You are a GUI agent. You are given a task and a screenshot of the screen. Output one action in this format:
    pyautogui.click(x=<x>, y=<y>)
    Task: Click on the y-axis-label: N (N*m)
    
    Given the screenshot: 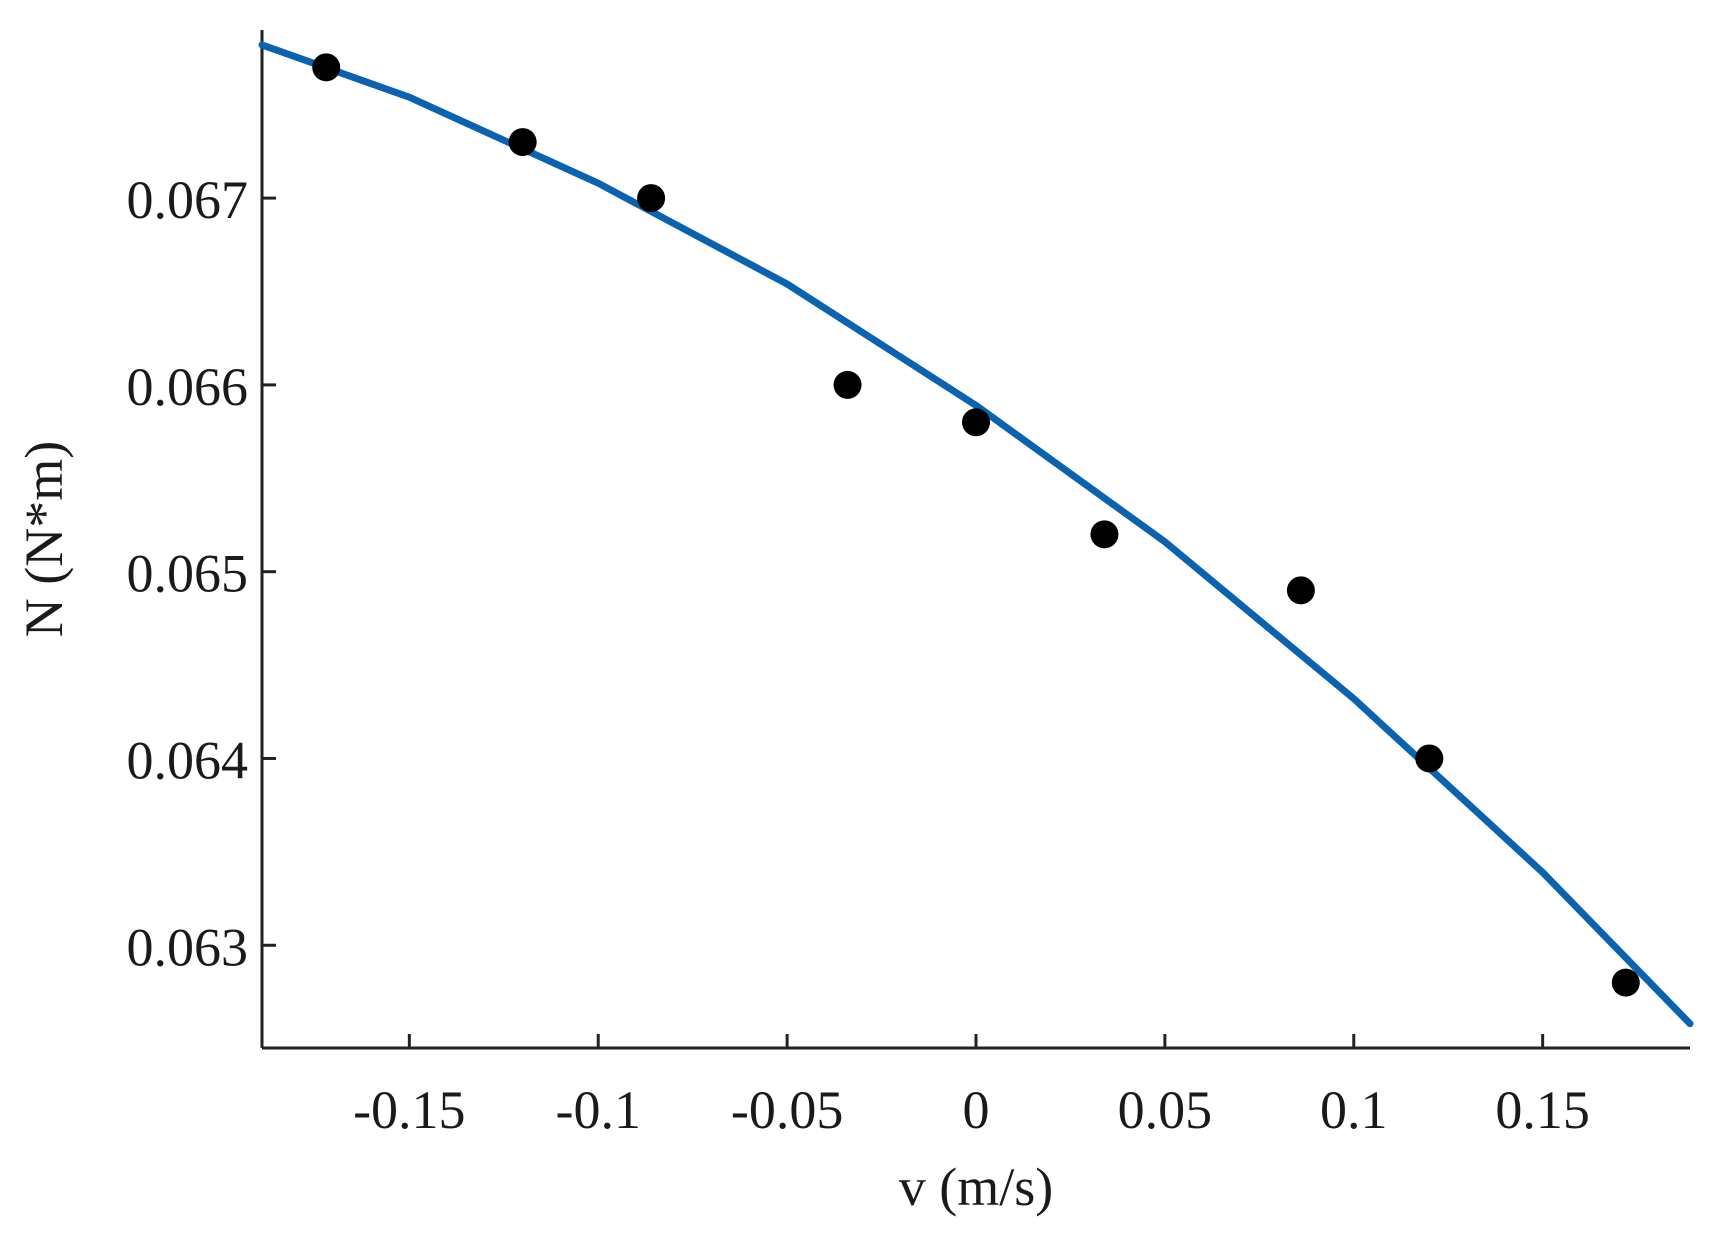 What is the action you would take?
    pyautogui.click(x=44, y=539)
    